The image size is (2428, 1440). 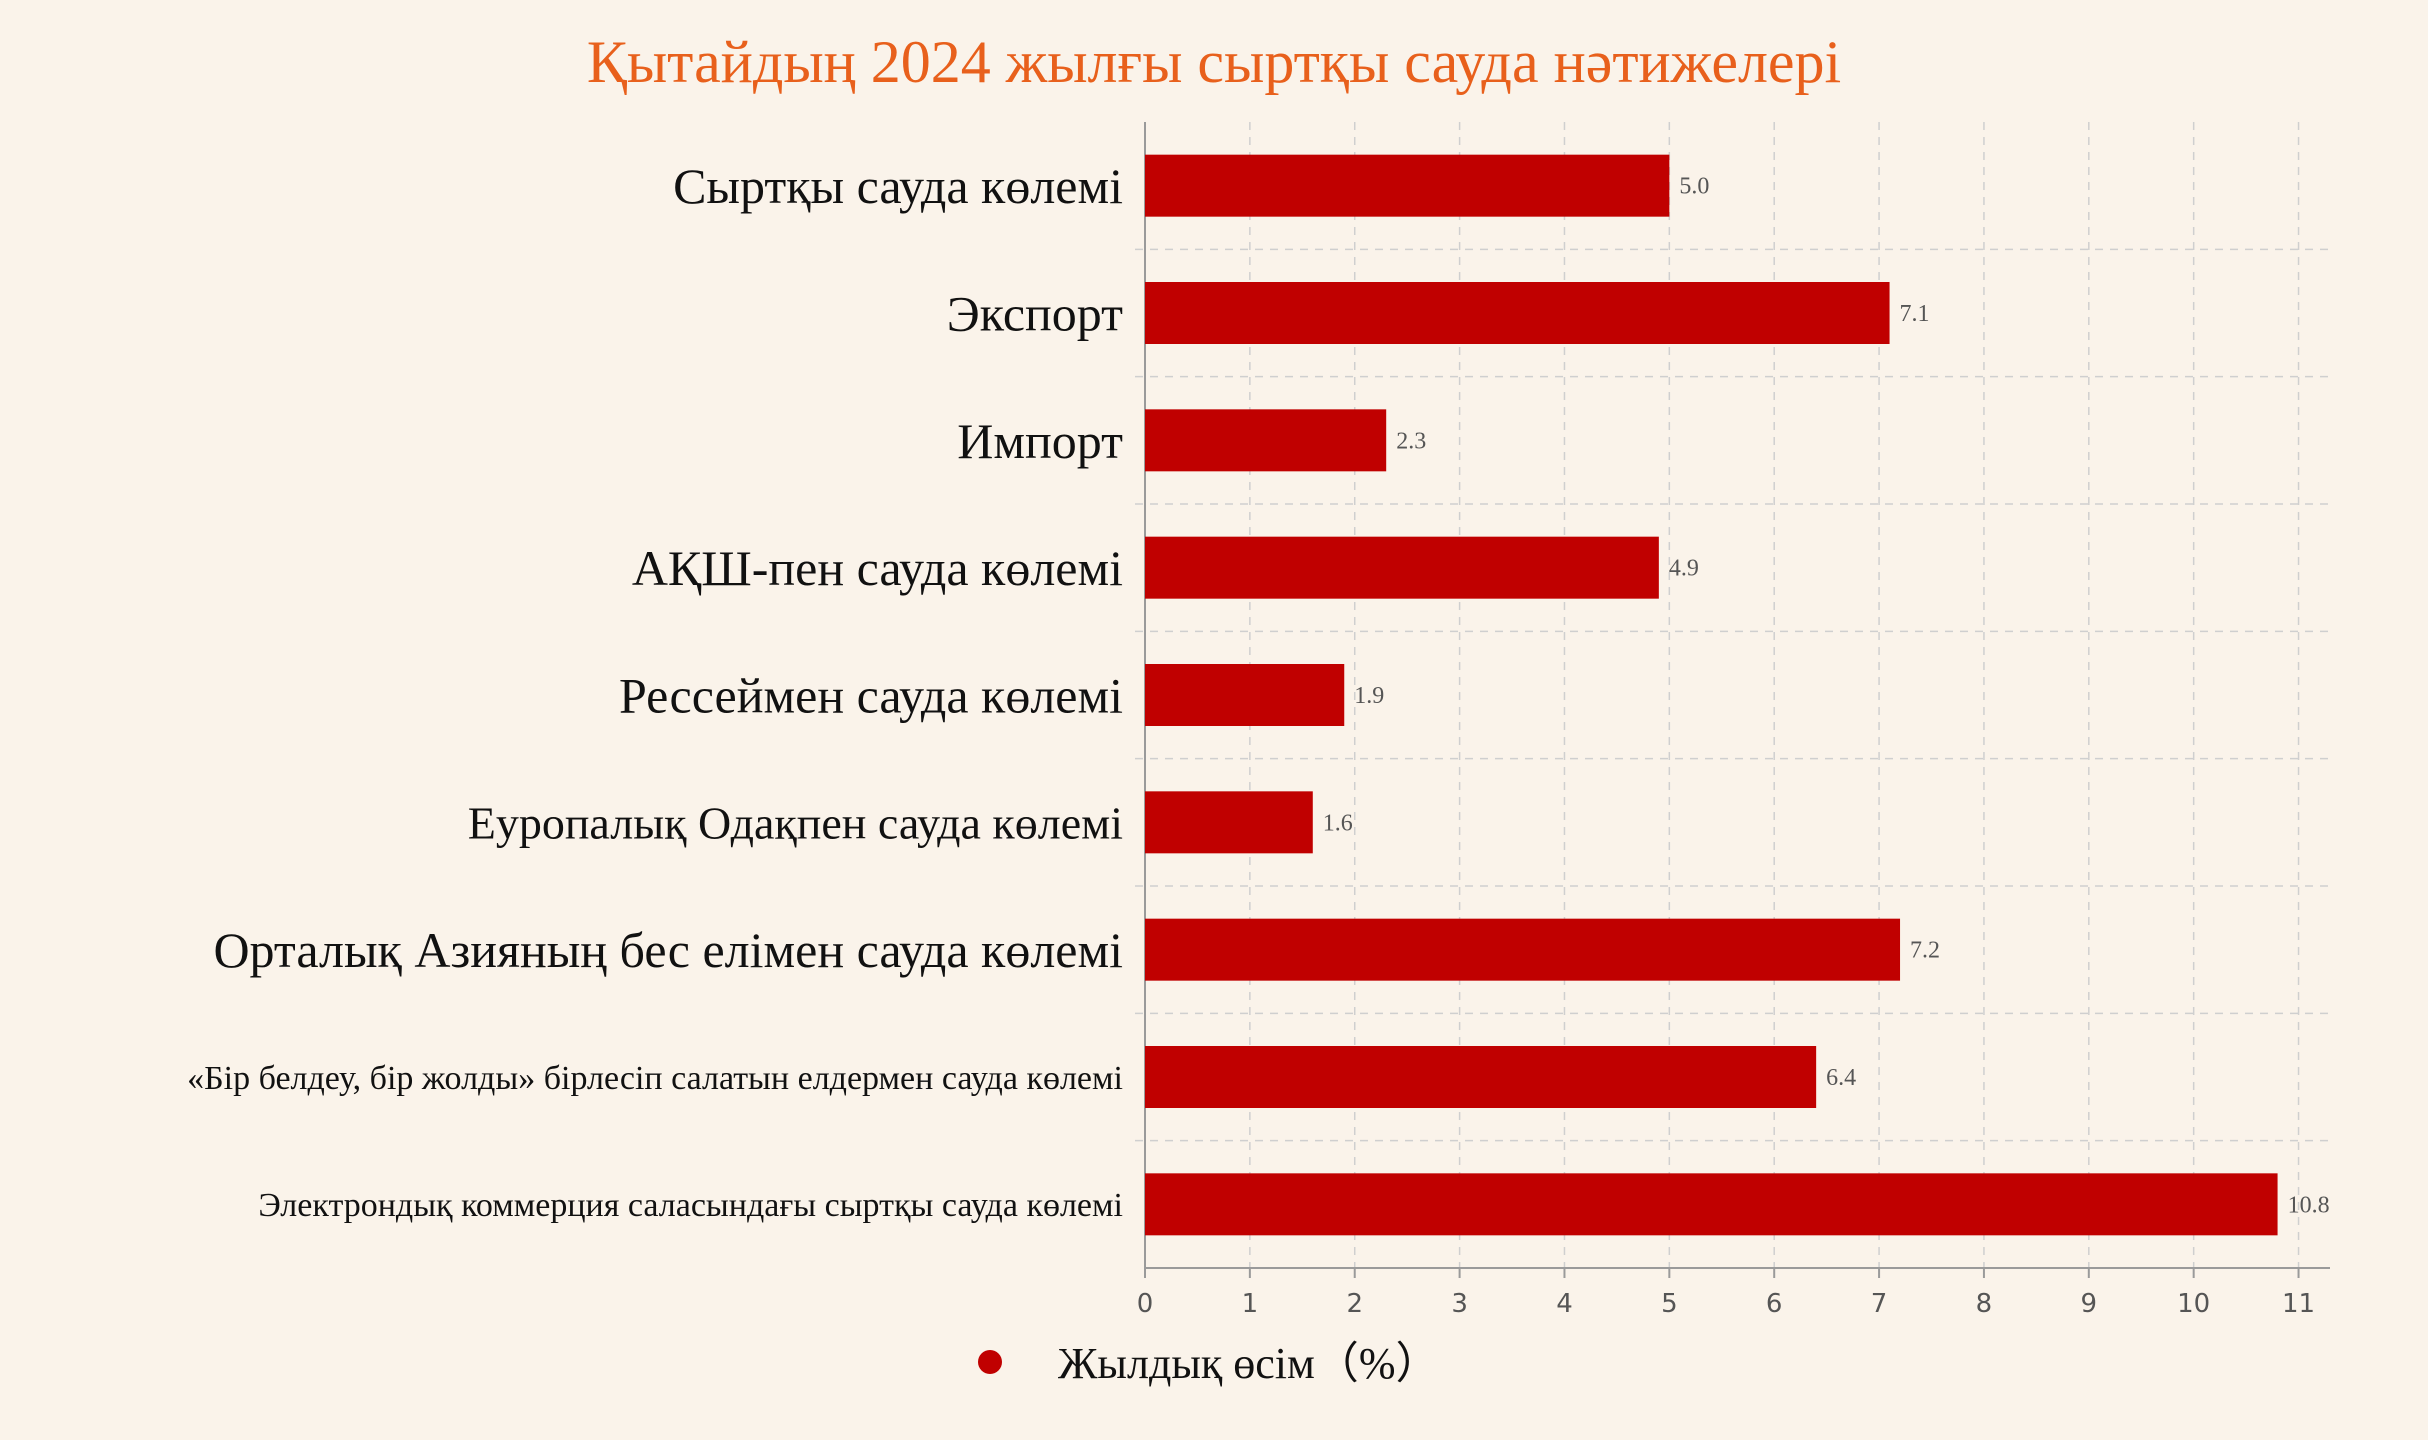 What do you see at coordinates (2298, 1304) in the screenshot?
I see `x-tick-label: 11` at bounding box center [2298, 1304].